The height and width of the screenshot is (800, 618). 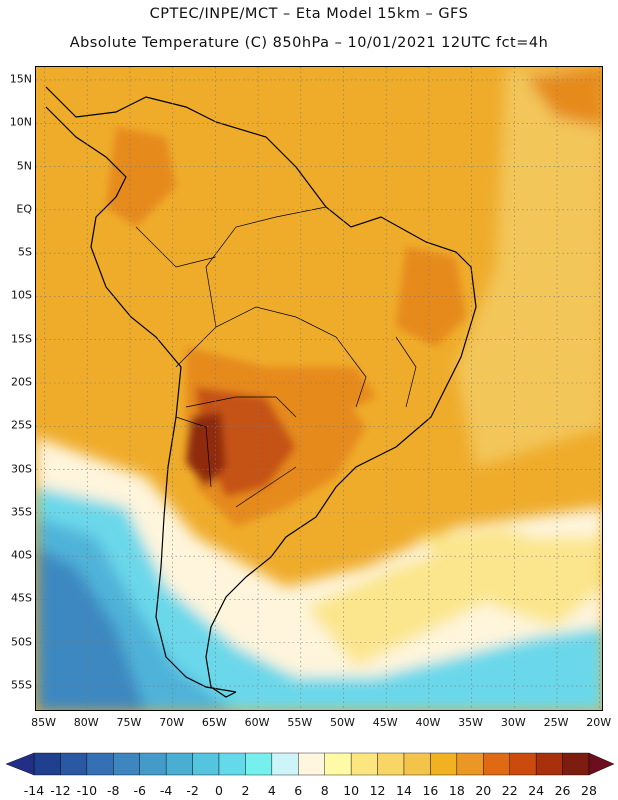 What do you see at coordinates (60, 790) in the screenshot?
I see `colorbar-tick-label: -12` at bounding box center [60, 790].